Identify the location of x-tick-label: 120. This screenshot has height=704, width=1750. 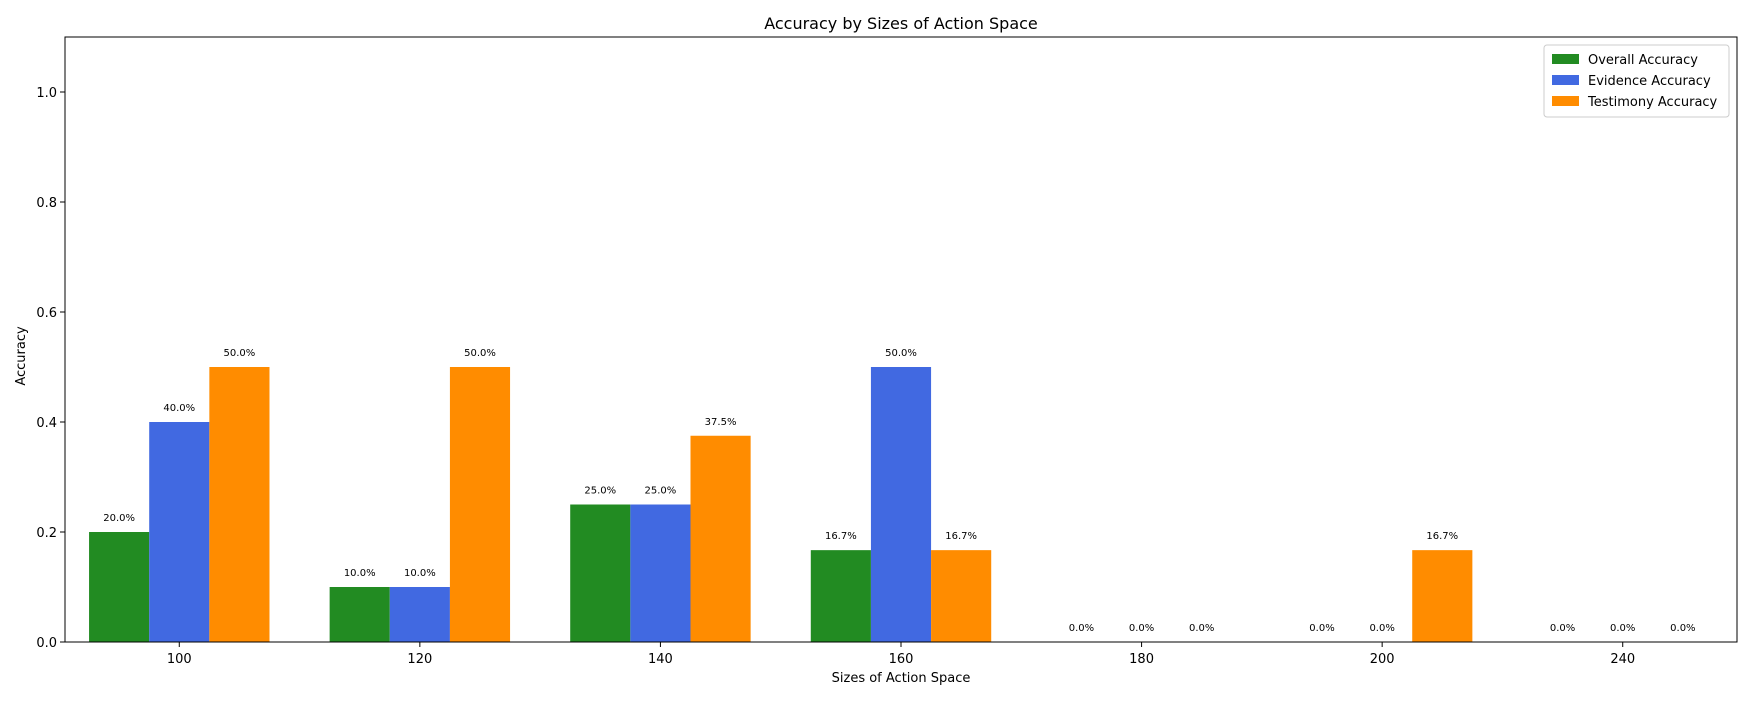
(419, 659).